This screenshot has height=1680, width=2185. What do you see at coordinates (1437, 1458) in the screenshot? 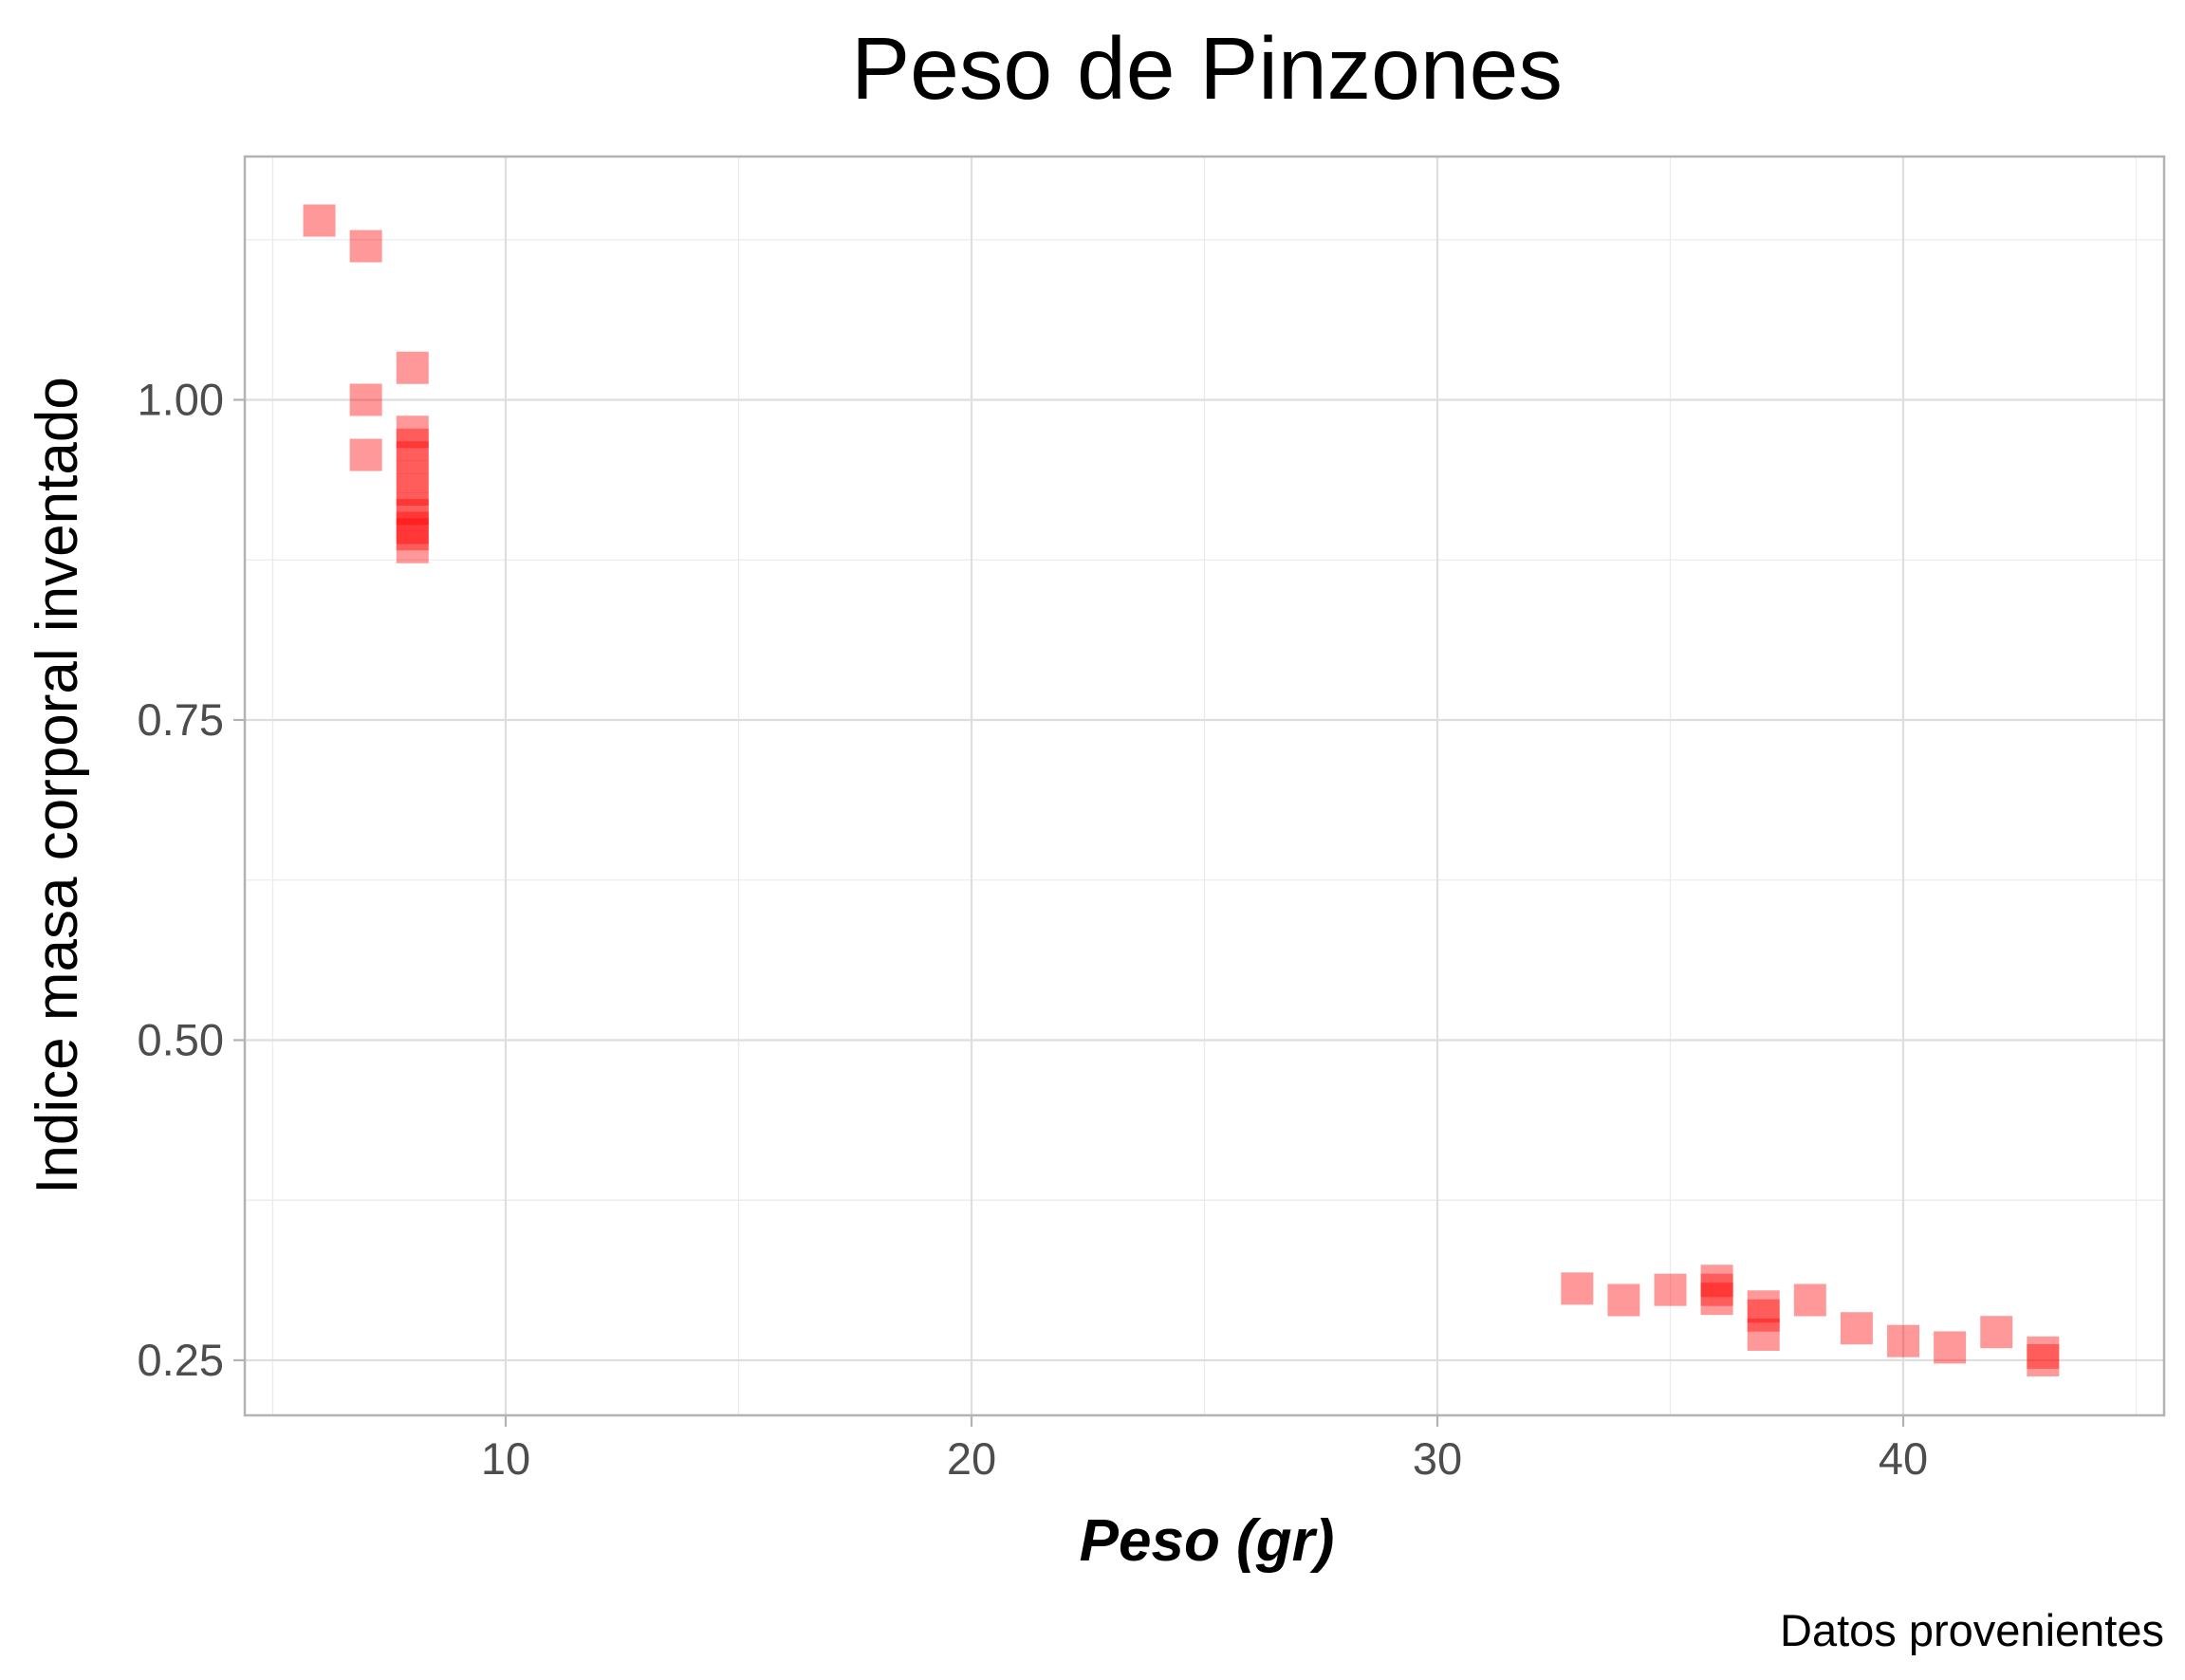
I see `x-tick-label: 30` at bounding box center [1437, 1458].